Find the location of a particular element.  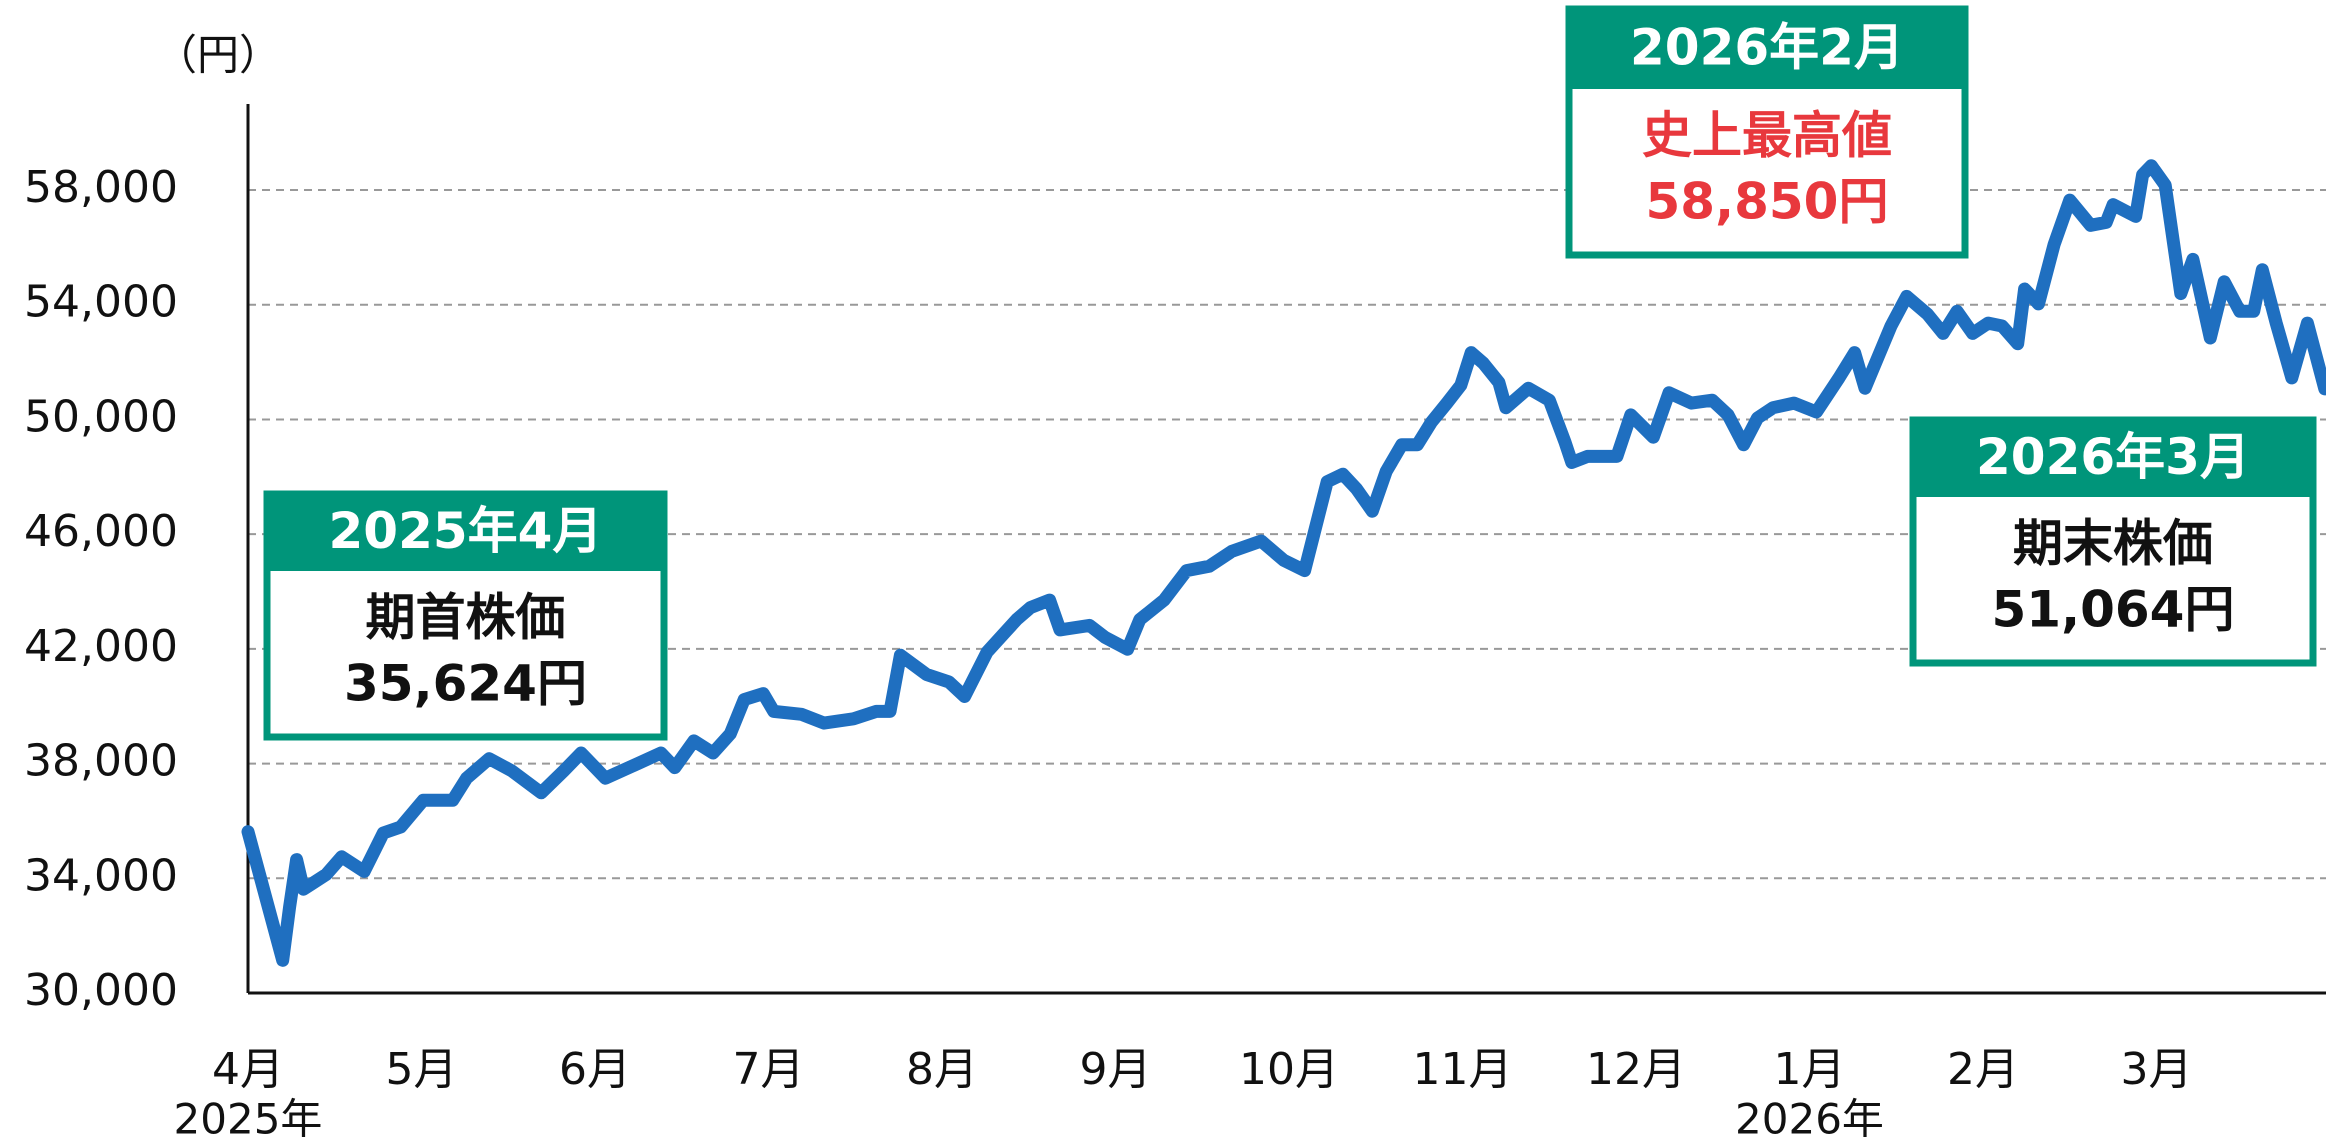

x-tick-label: 12月 is located at coordinates (1636, 1069).